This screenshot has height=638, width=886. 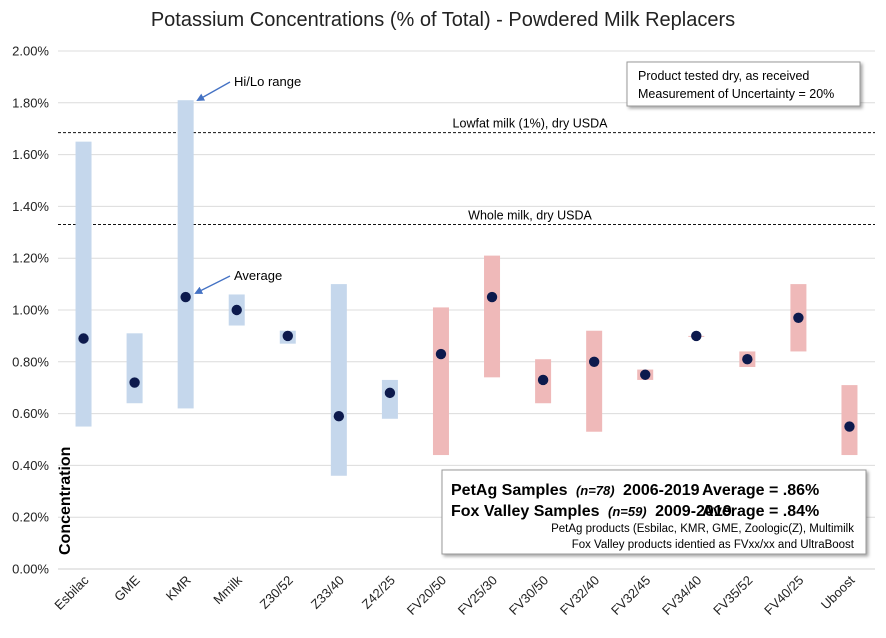 What do you see at coordinates (525, 511) in the screenshot?
I see `foxvalley-name: Fox Valley Samples` at bounding box center [525, 511].